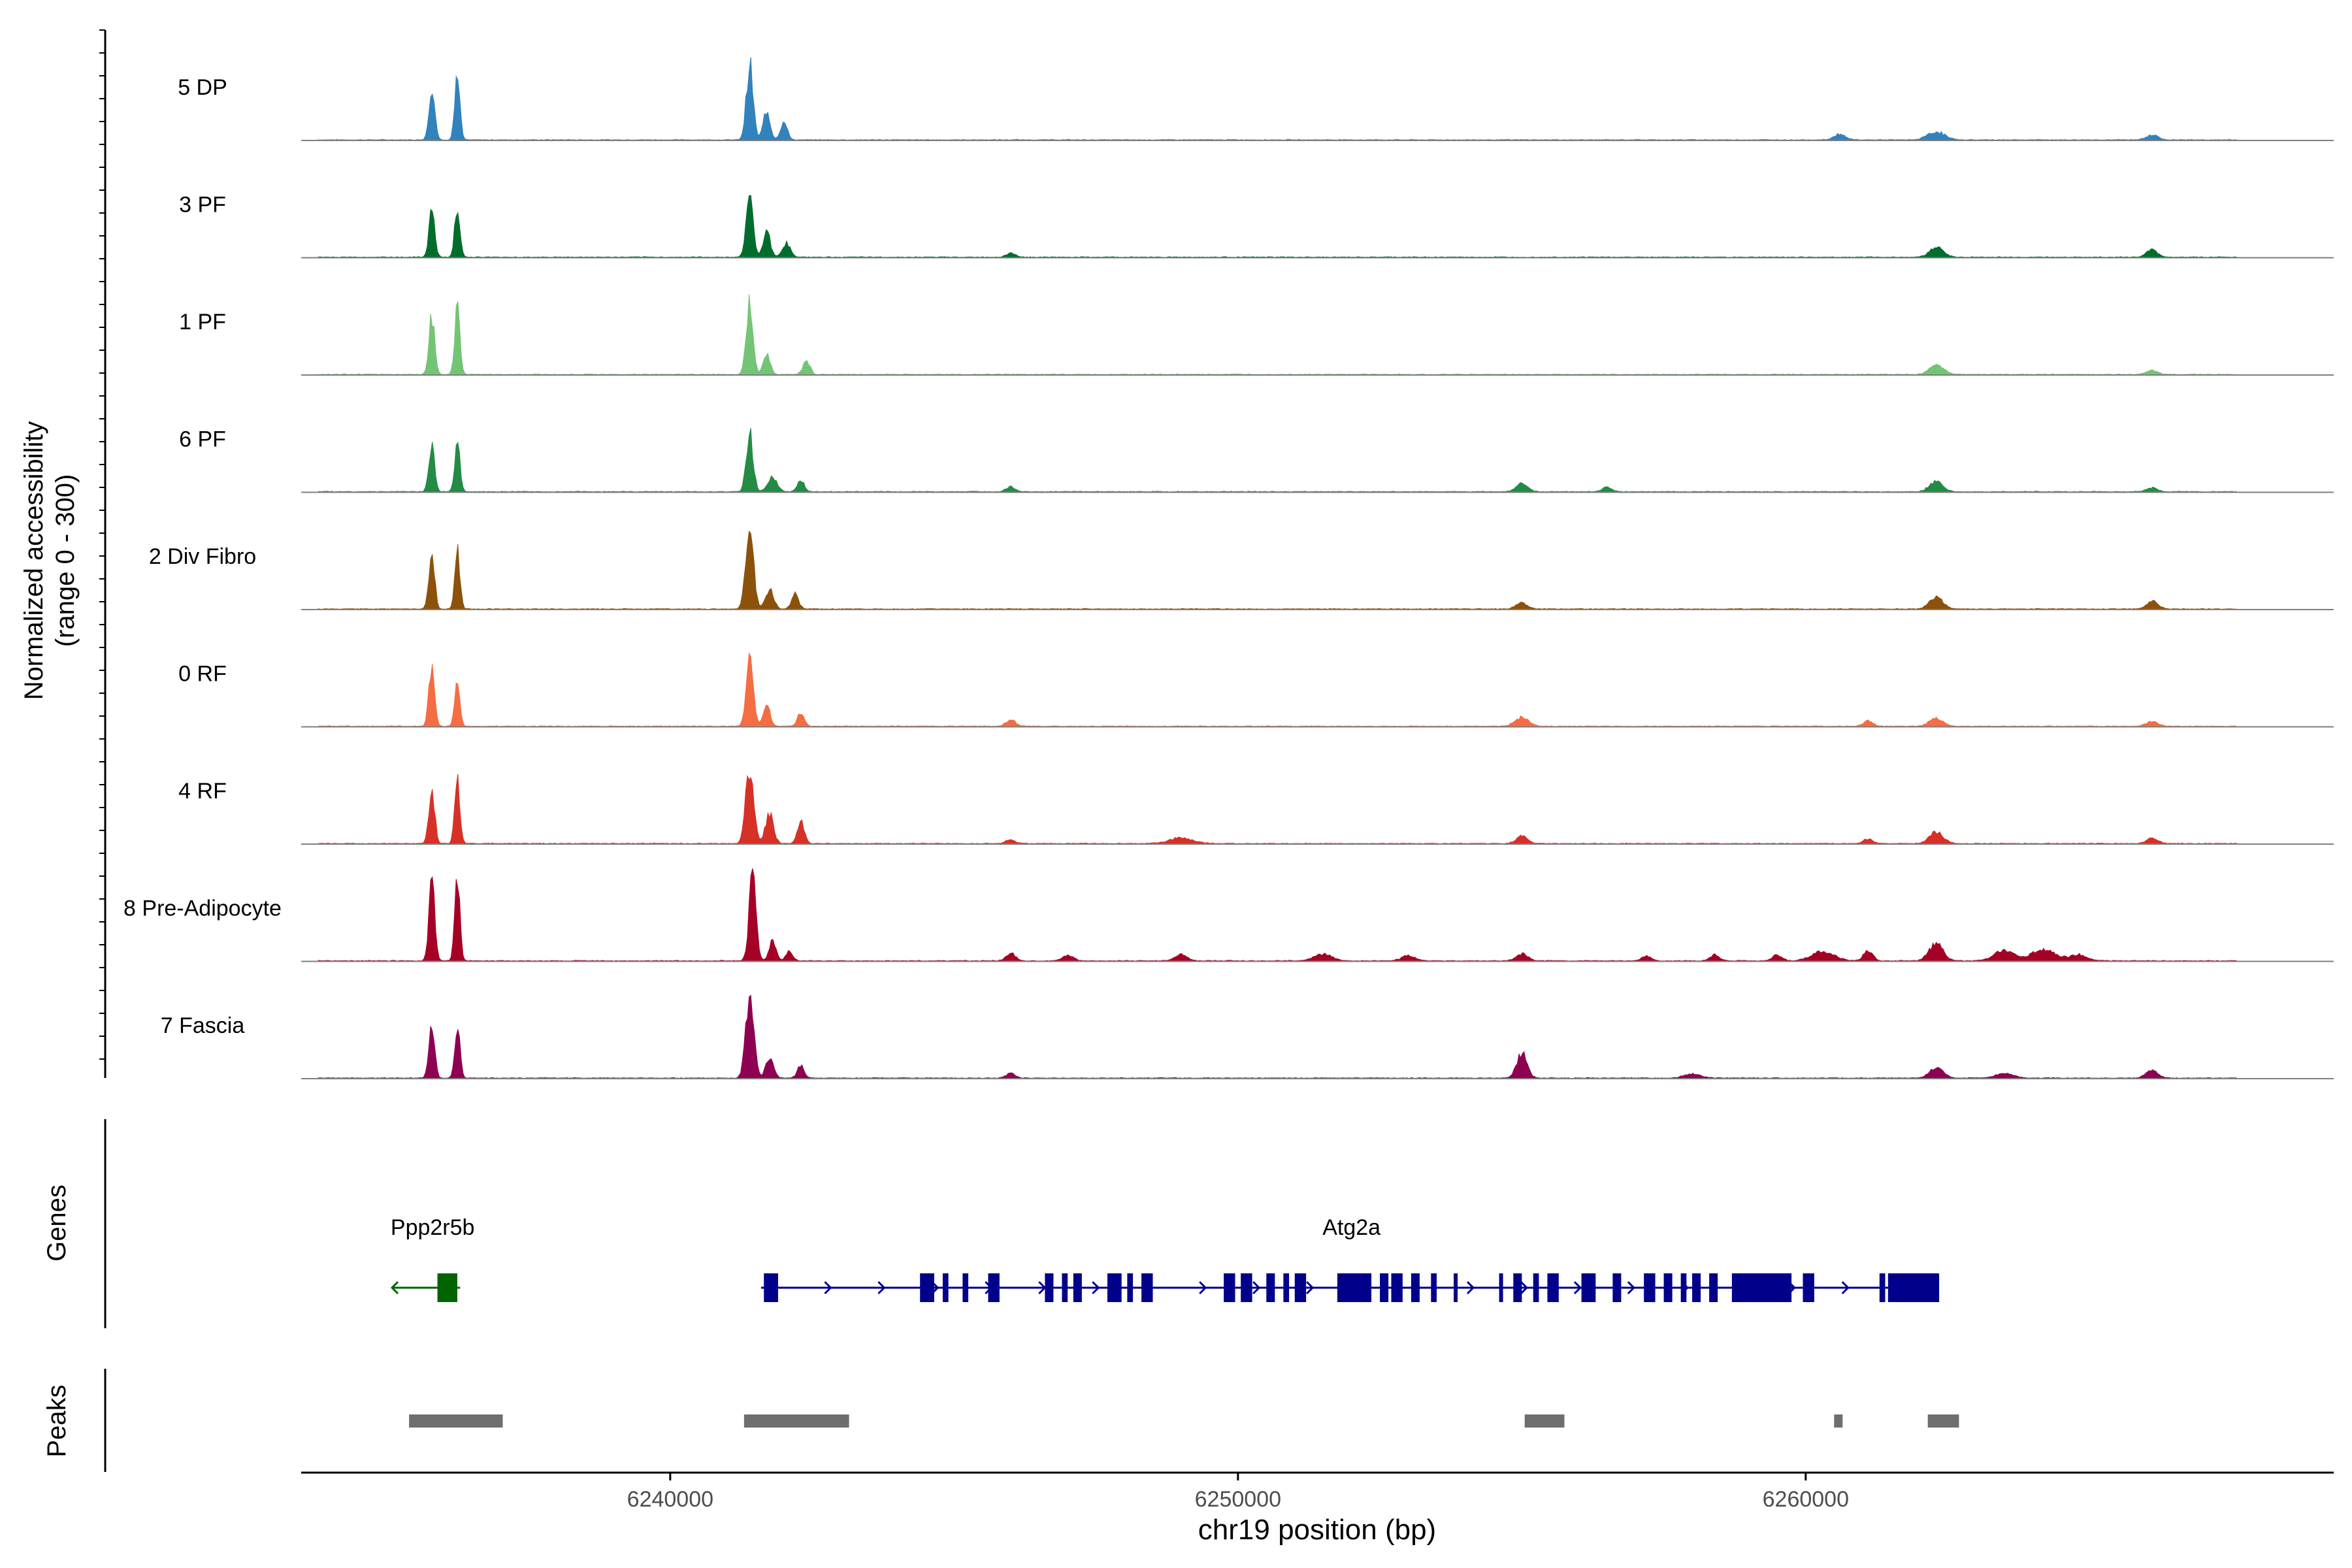 This screenshot has height=1568, width=2352. Describe the element at coordinates (202, 205) in the screenshot. I see `track-label: 3 PF` at that location.